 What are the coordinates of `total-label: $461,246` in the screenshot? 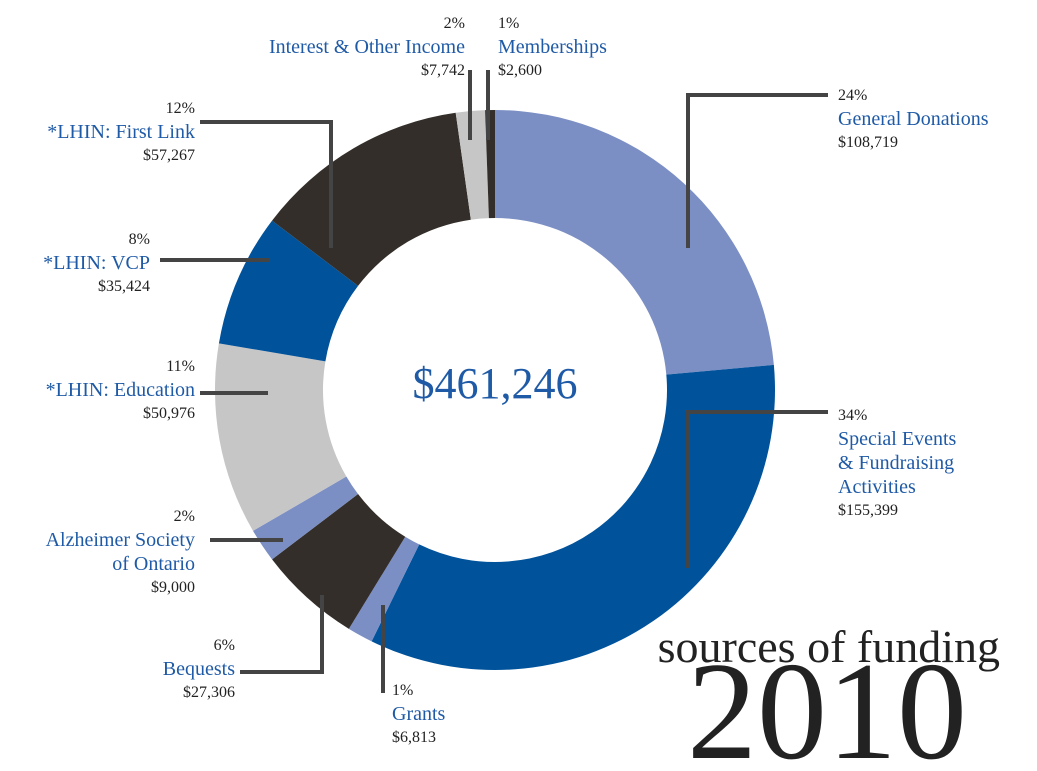 It's located at (495, 383).